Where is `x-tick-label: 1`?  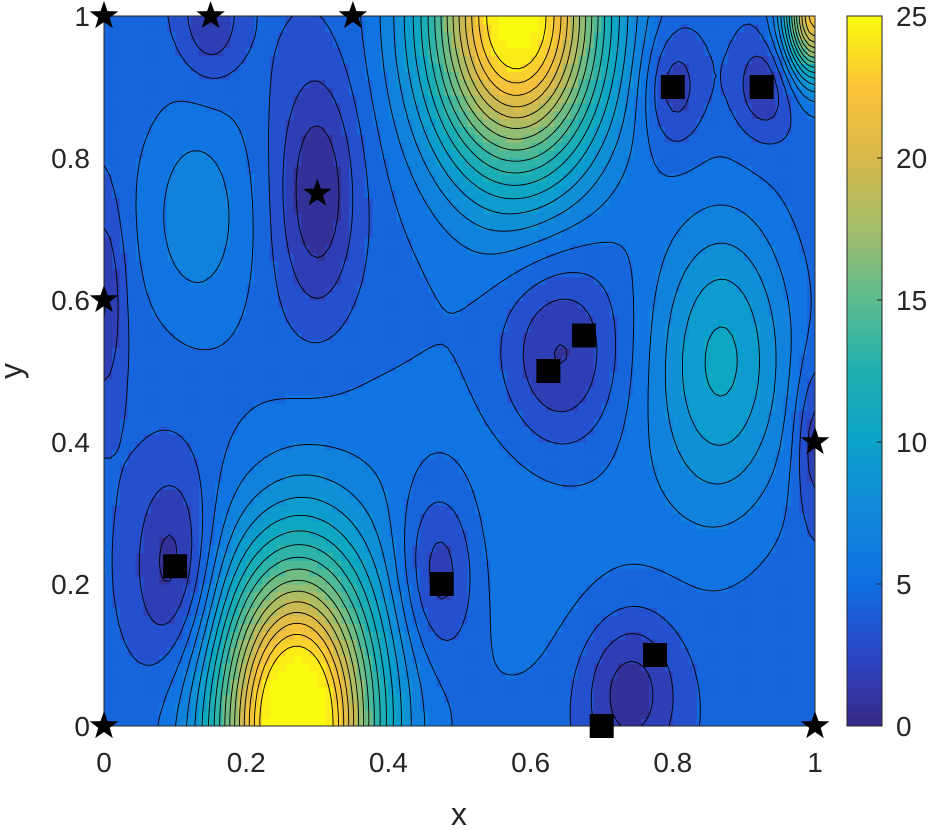
x-tick-label: 1 is located at coordinates (815, 762).